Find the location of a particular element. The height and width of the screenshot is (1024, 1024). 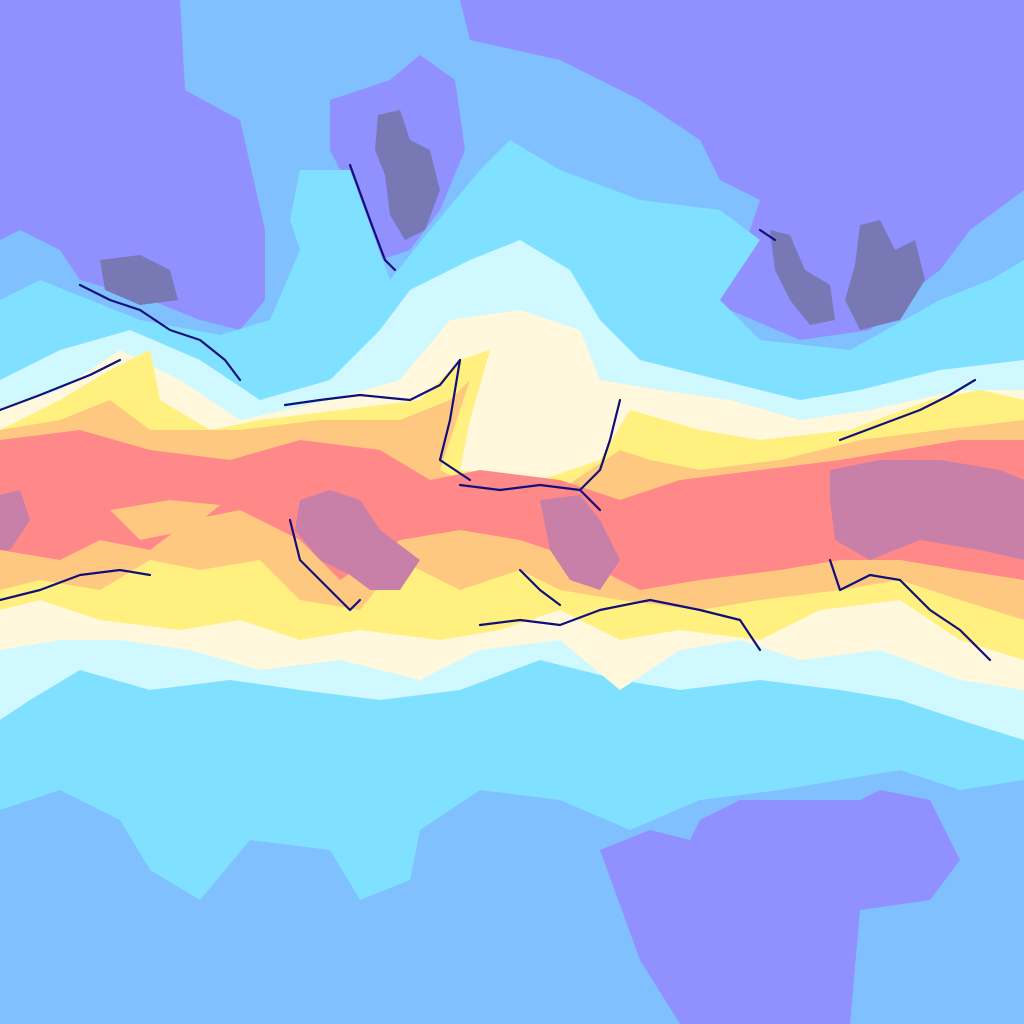

hot-patch-inner is located at coordinates (165, 520).